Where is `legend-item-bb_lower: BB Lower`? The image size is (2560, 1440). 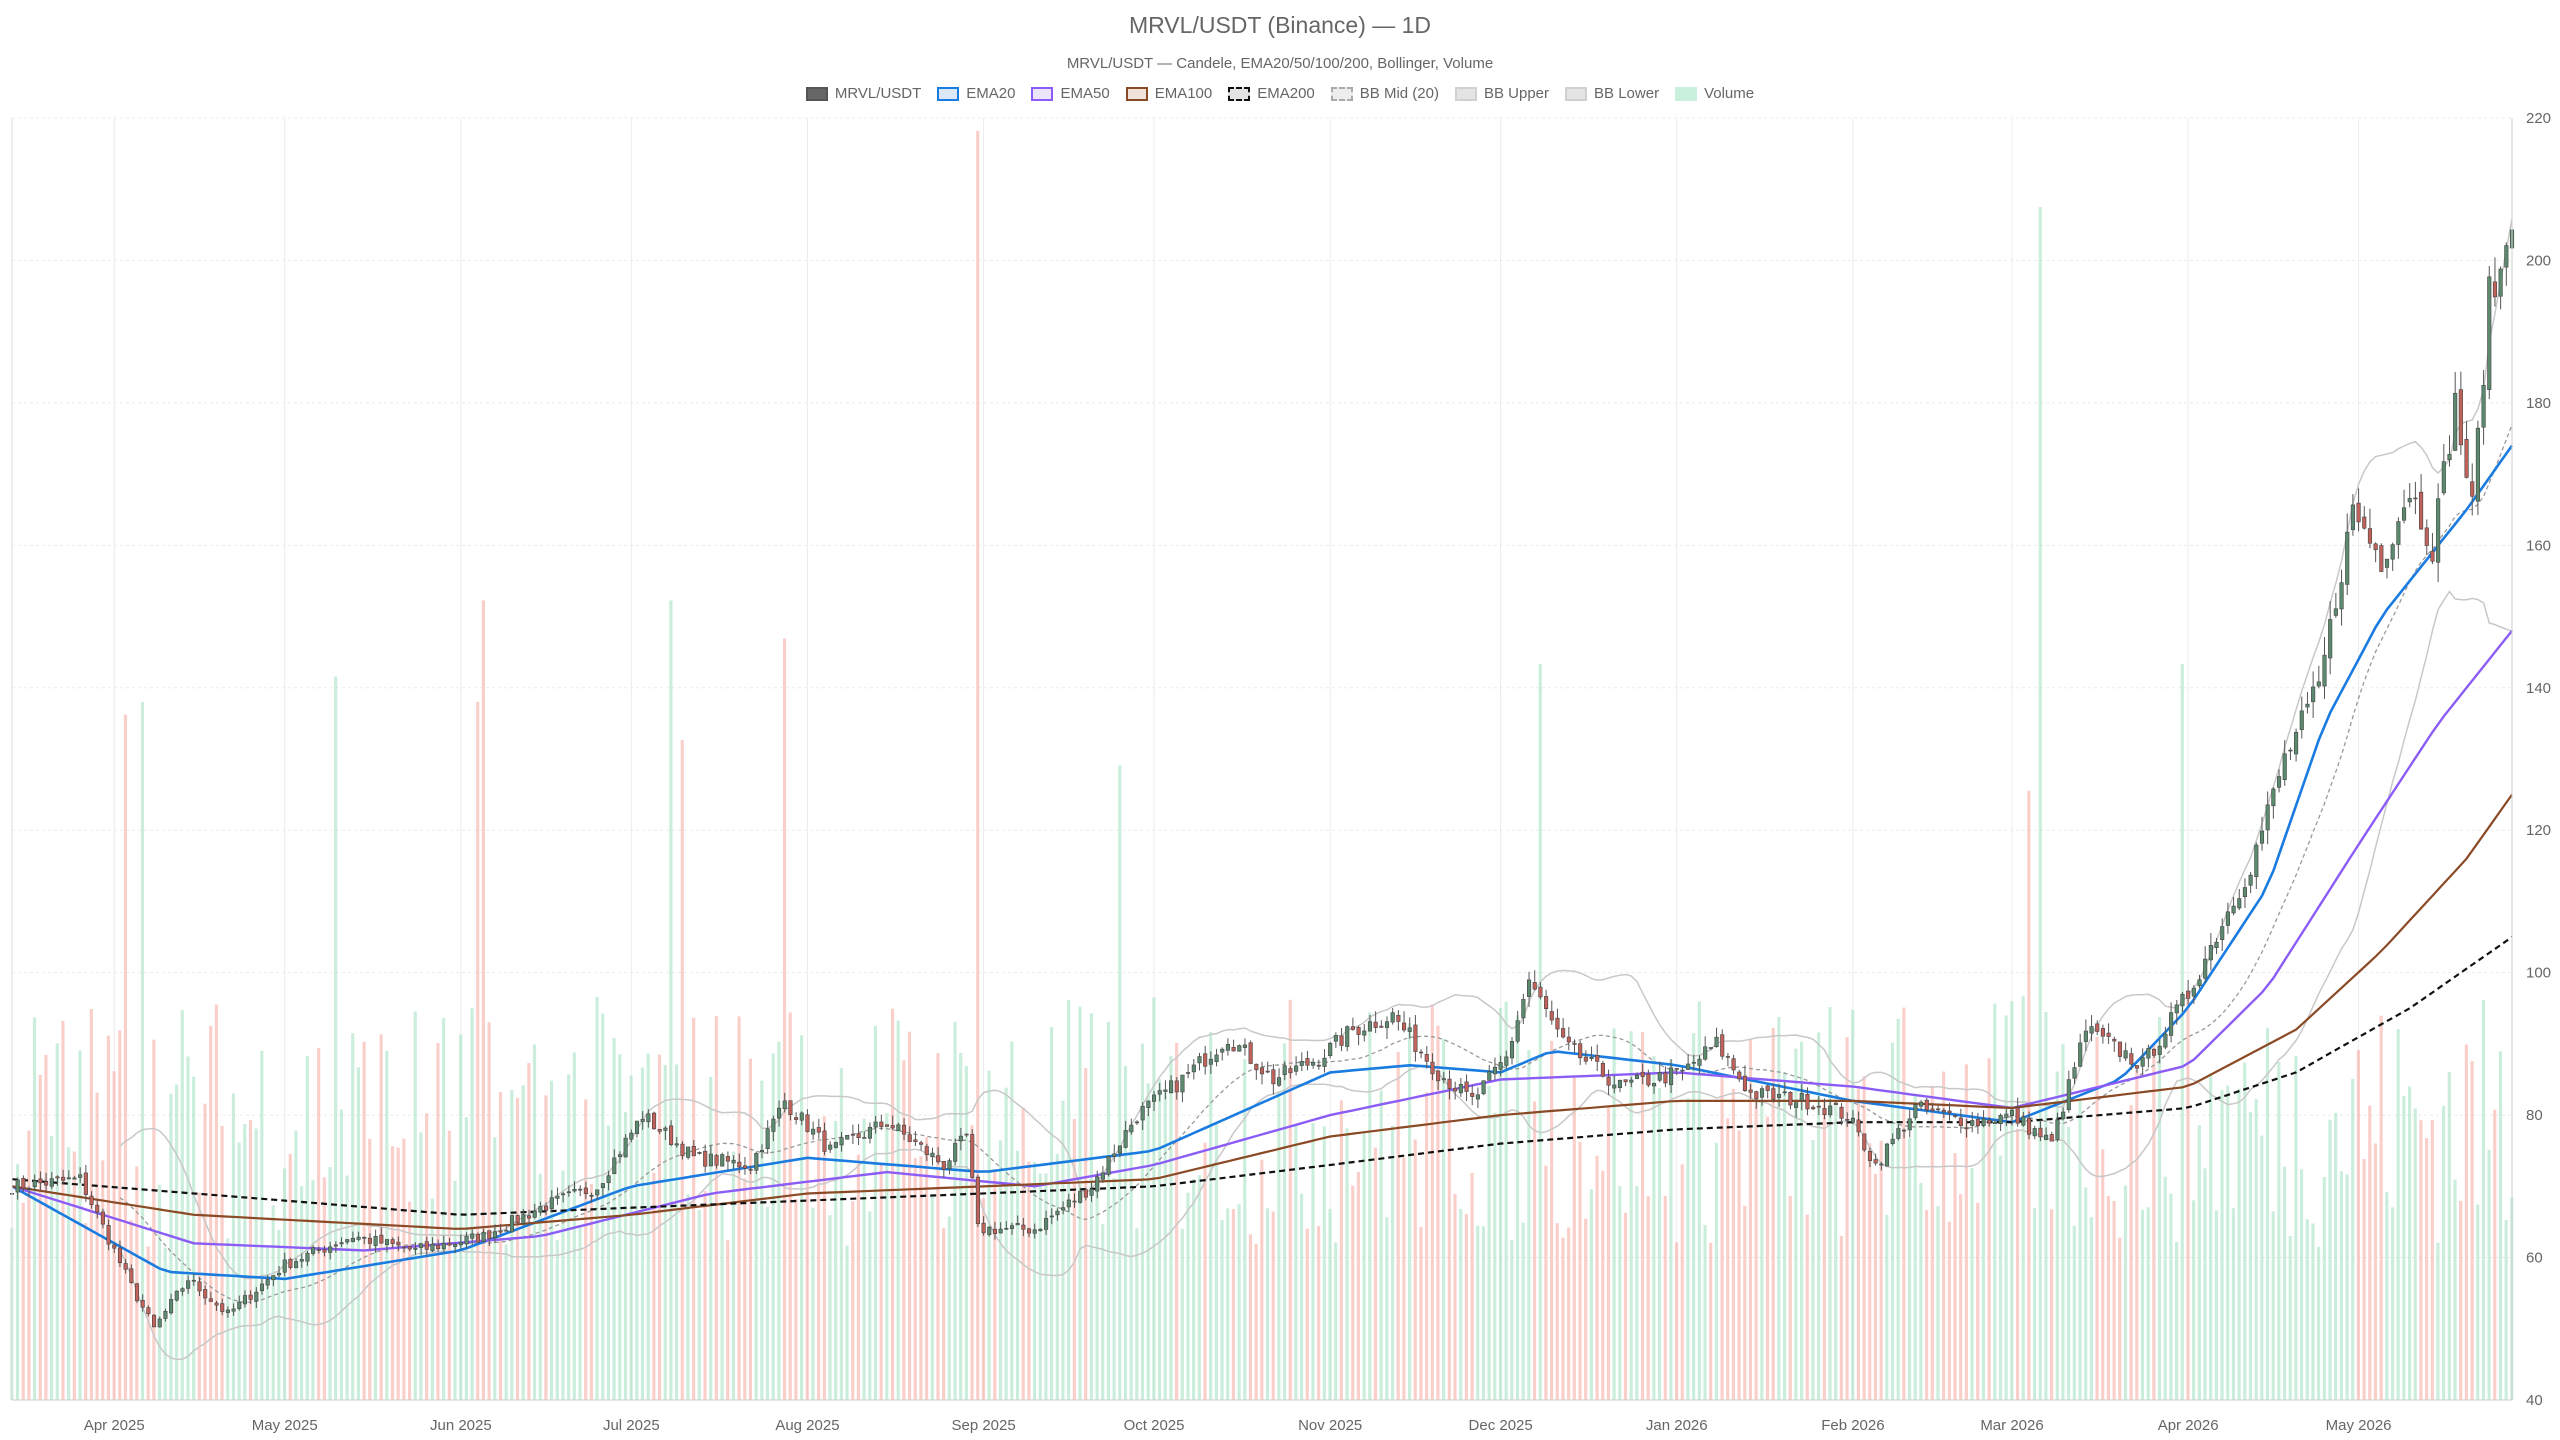
legend-item-bb_lower: BB Lower is located at coordinates (1612, 93).